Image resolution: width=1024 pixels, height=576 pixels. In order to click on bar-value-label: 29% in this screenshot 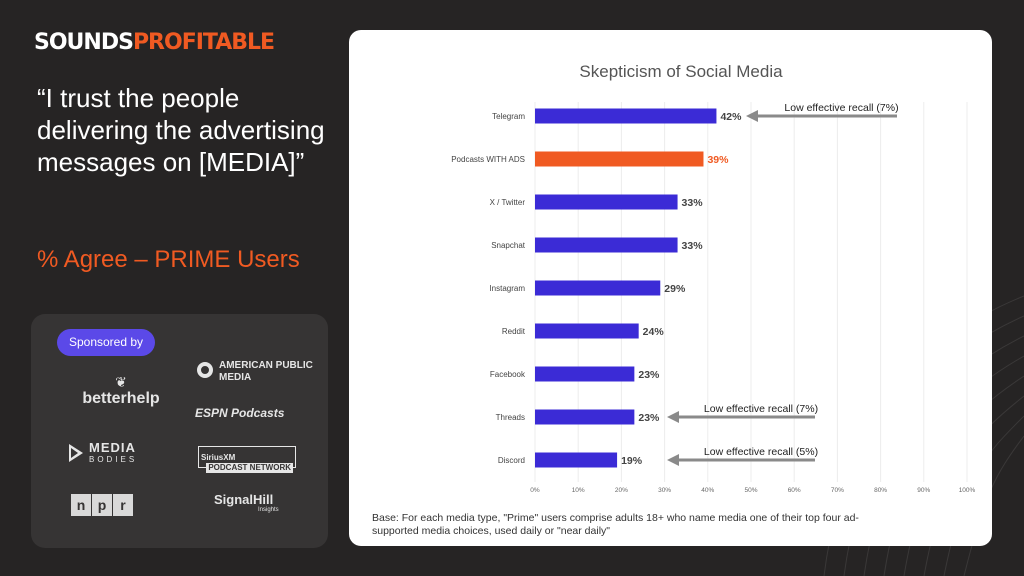, I will do `click(675, 289)`.